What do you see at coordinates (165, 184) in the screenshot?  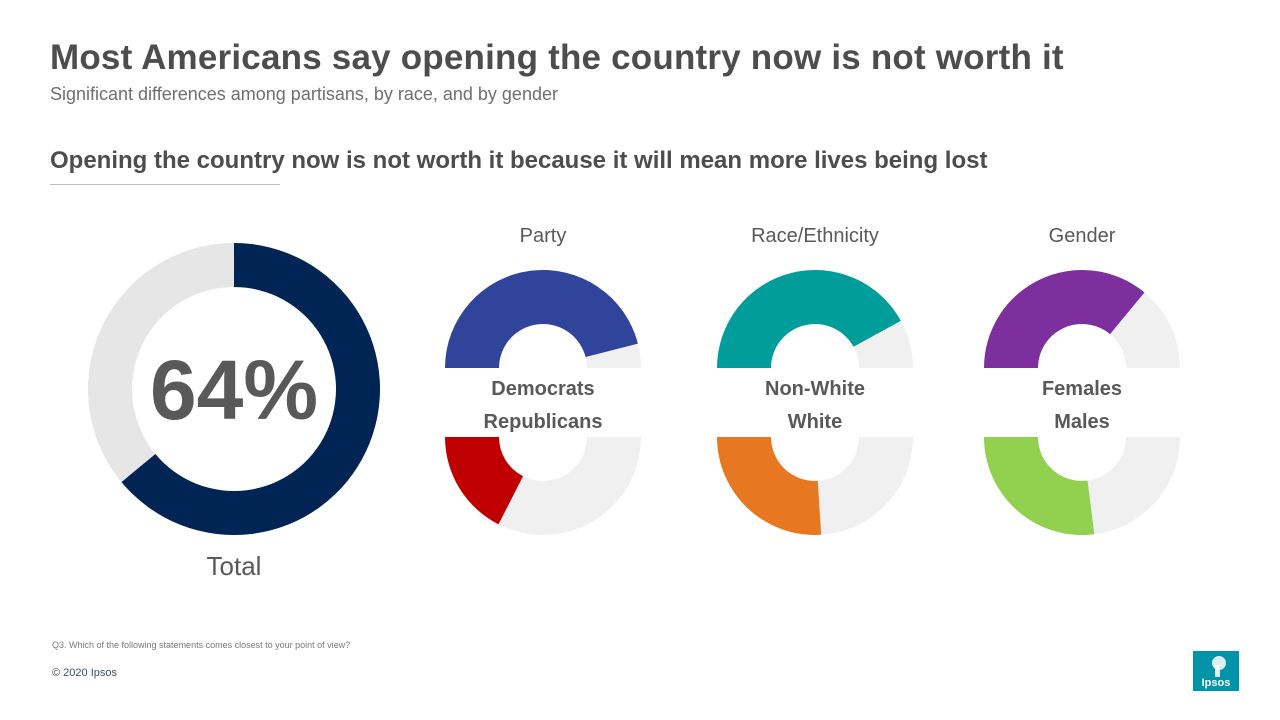 I see `question-underline` at bounding box center [165, 184].